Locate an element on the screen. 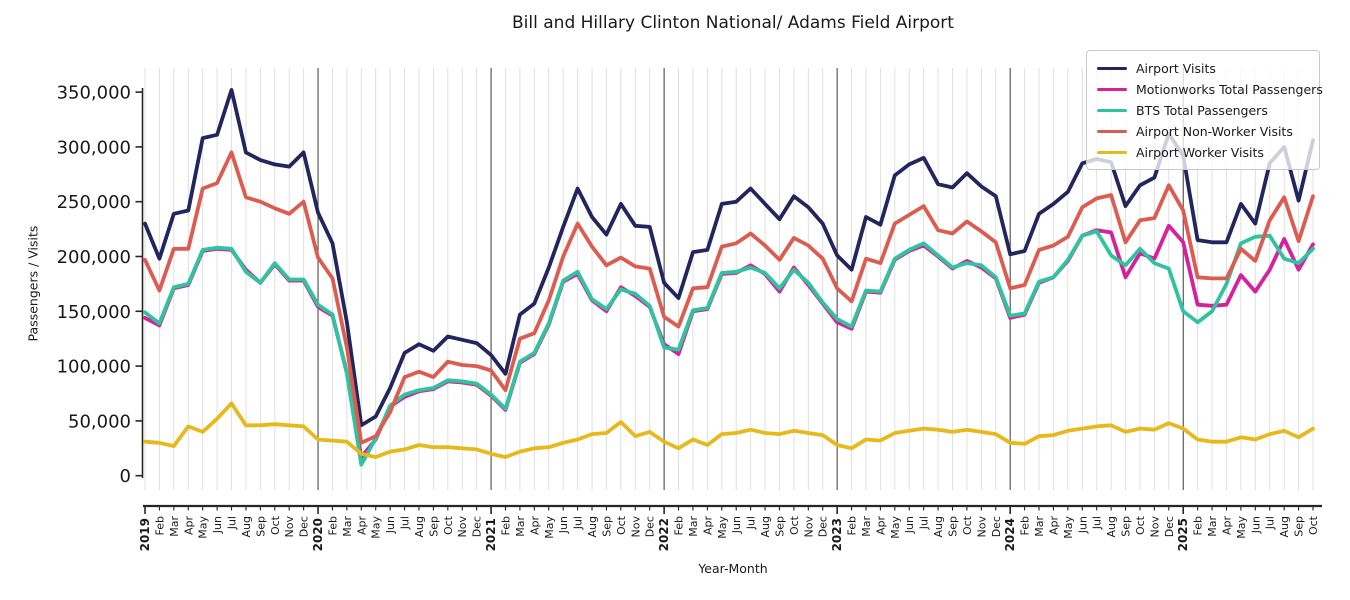  x-tick-label: 2021 is located at coordinates (491, 534).